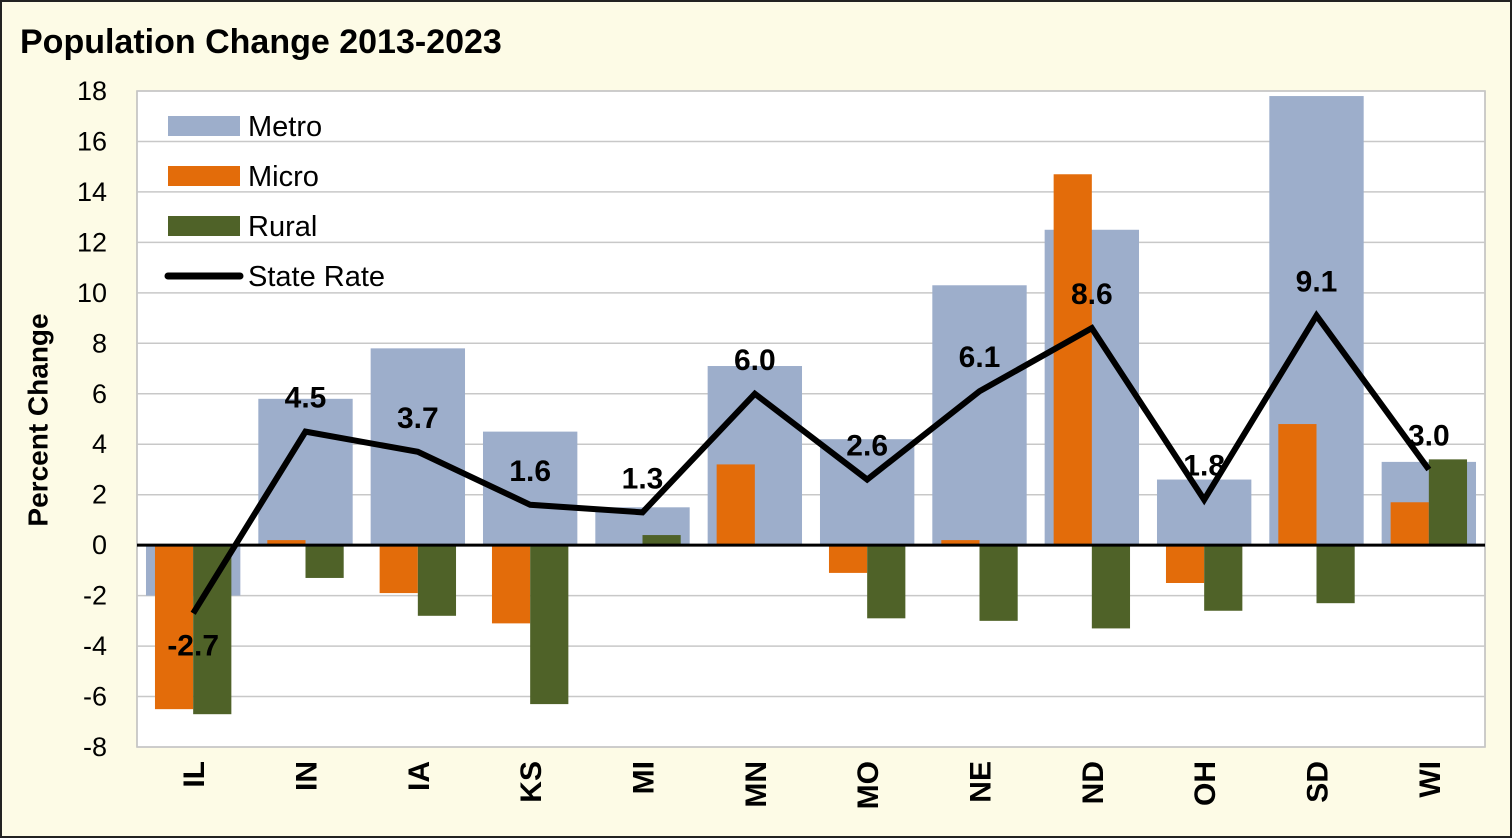 This screenshot has width=1512, height=838. I want to click on data-label: 6.0, so click(755, 360).